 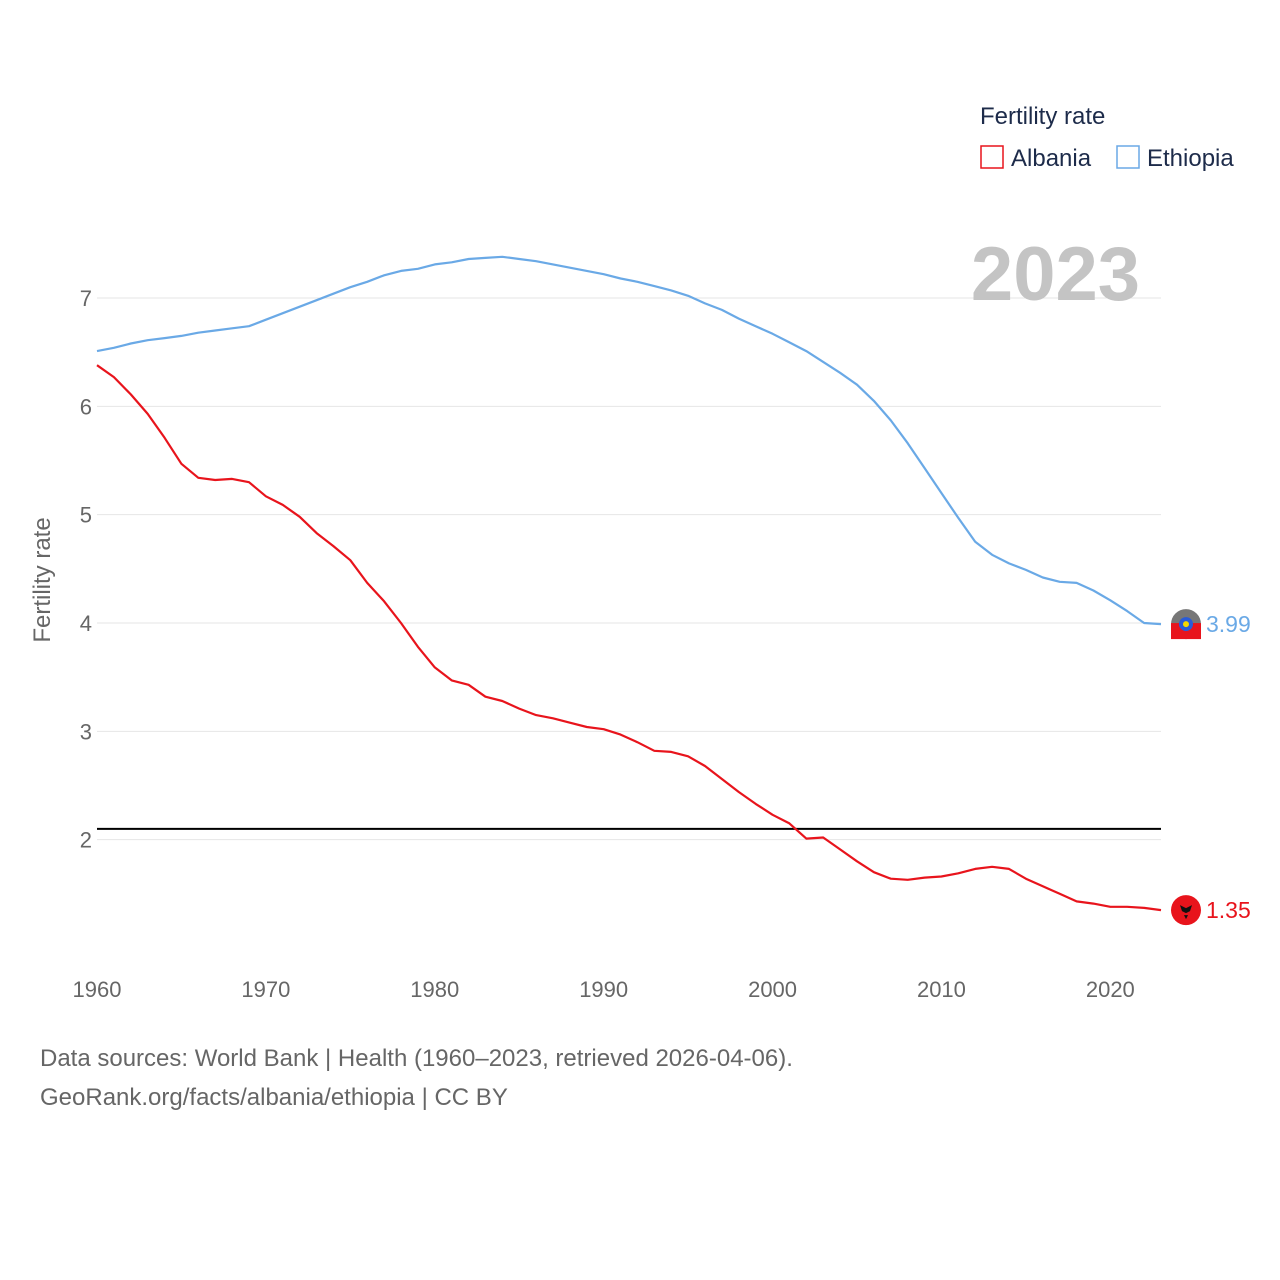 What do you see at coordinates (992, 157) in the screenshot?
I see `legend-swatch-albania` at bounding box center [992, 157].